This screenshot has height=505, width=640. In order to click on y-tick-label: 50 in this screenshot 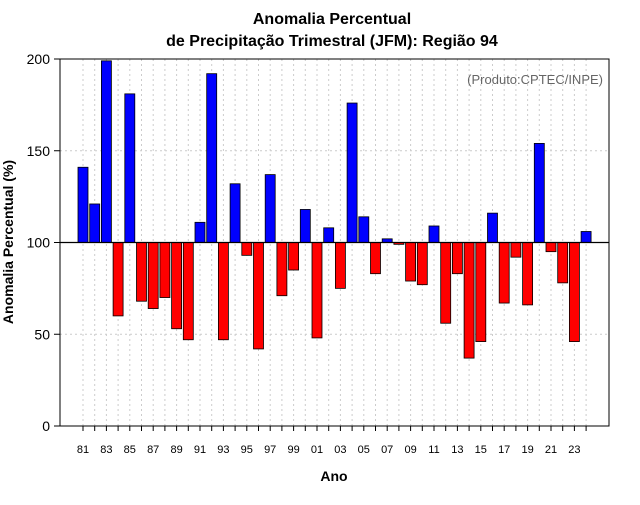, I will do `click(42, 334)`.